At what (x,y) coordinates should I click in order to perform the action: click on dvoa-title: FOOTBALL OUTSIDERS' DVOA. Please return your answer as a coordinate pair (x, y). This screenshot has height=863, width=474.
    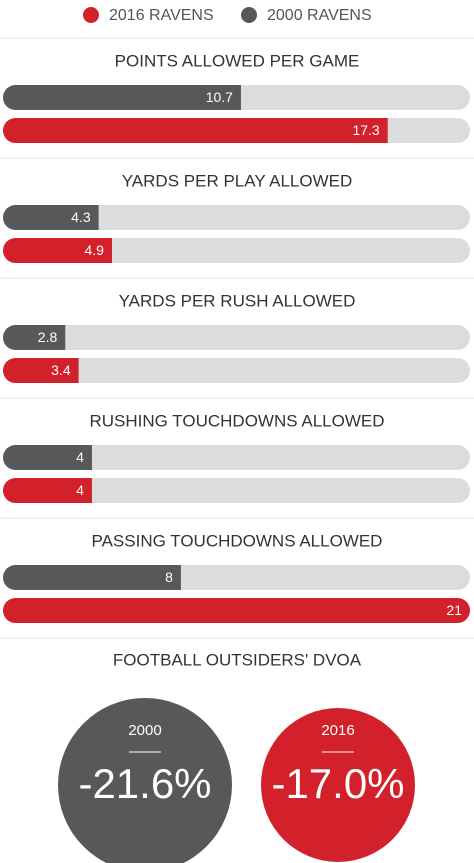
    Looking at the image, I should click on (237, 659).